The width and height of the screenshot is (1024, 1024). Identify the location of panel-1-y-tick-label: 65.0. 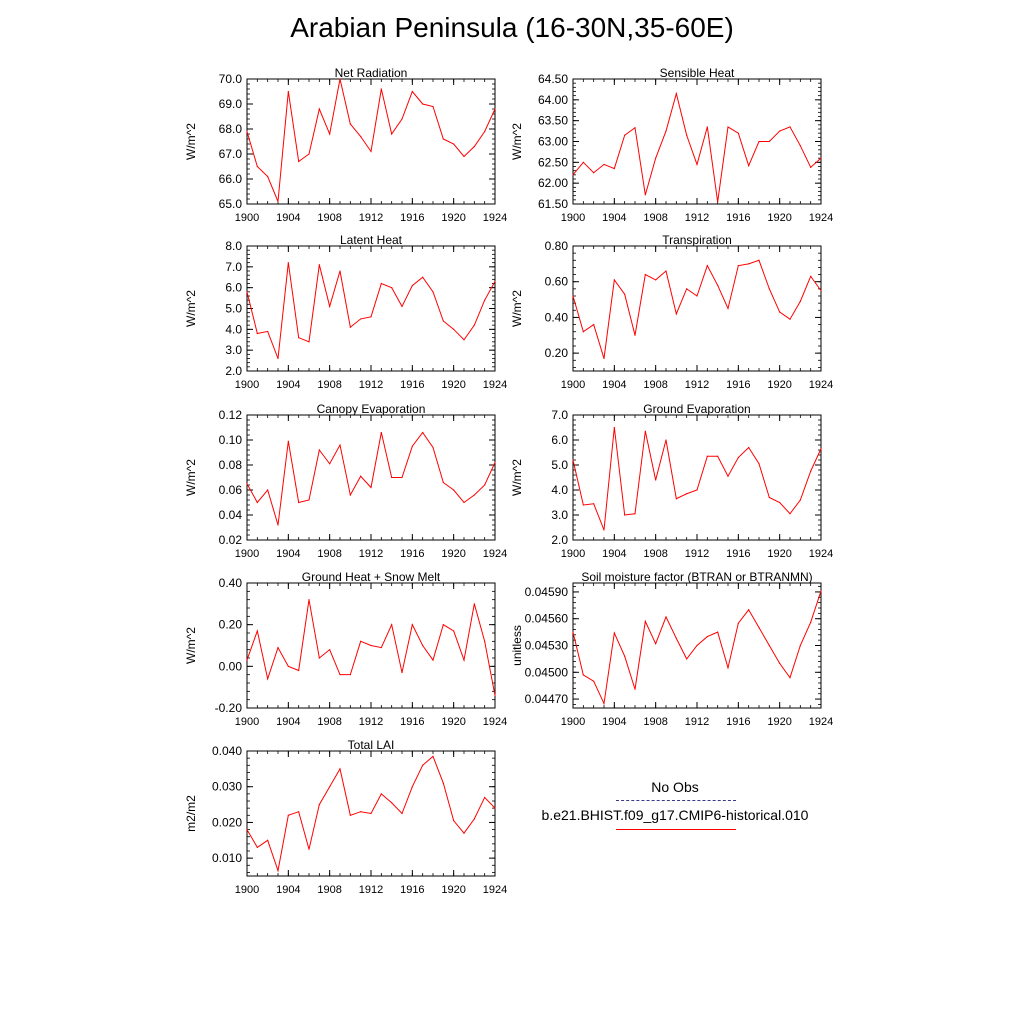
(231, 204).